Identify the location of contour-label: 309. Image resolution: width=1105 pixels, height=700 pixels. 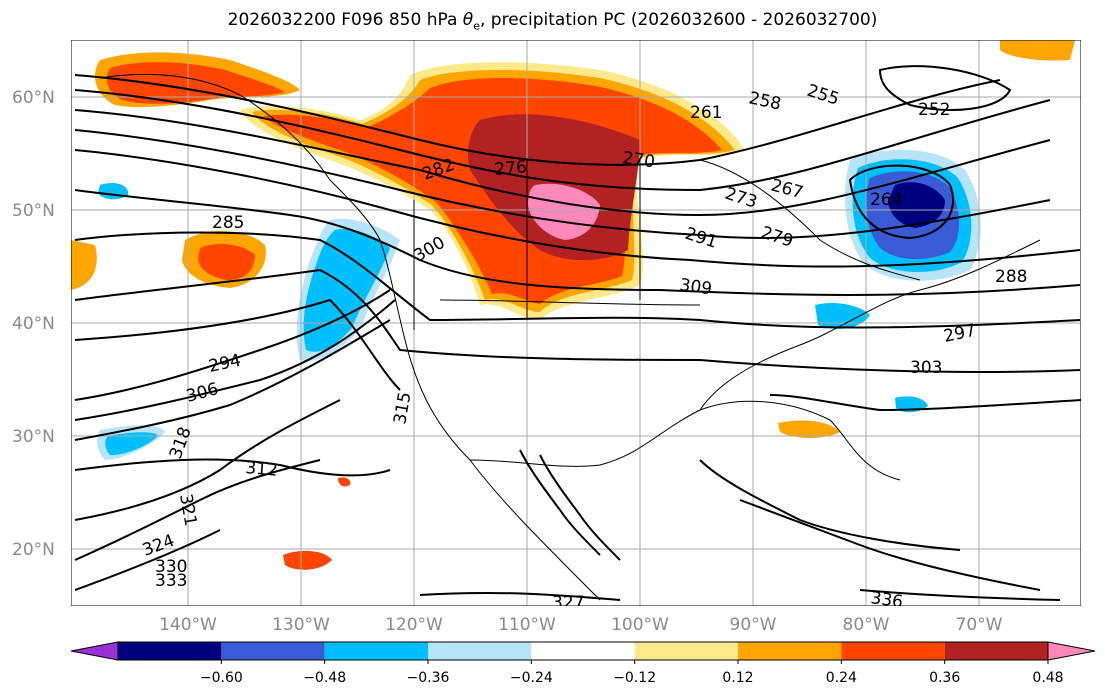
(695, 287).